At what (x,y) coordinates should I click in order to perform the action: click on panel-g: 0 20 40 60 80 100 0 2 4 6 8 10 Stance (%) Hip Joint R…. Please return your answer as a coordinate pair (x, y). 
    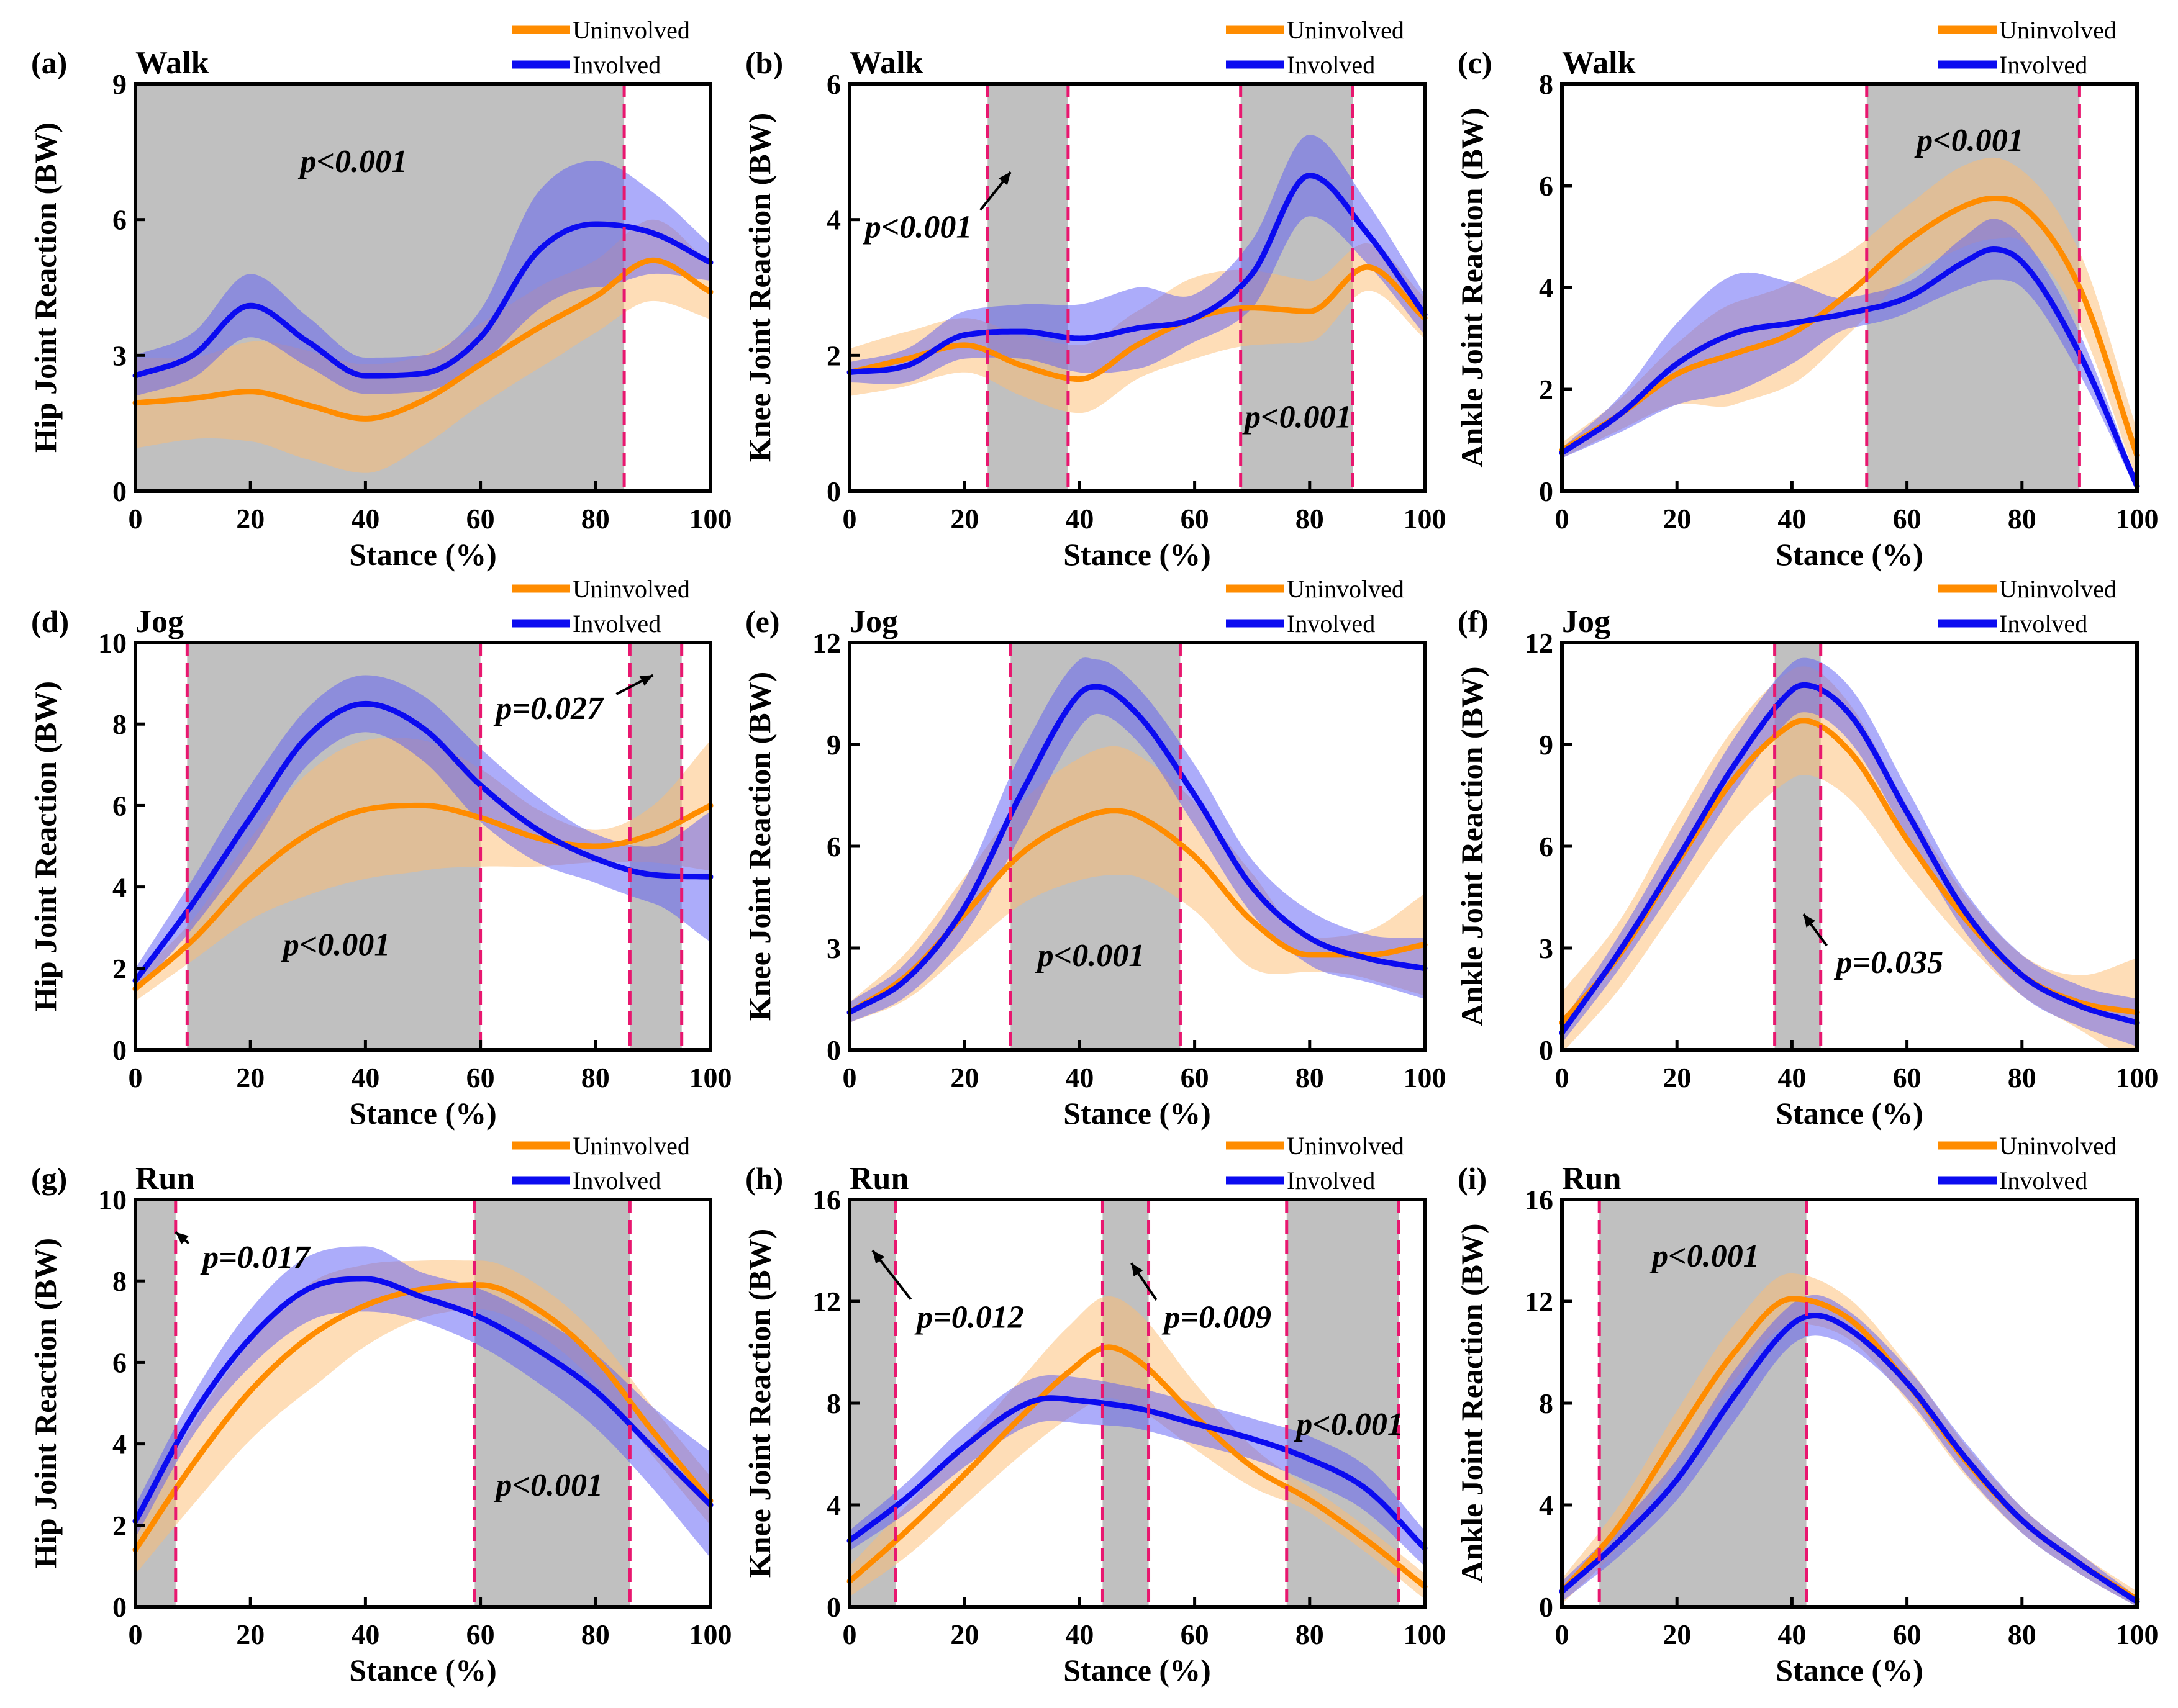
    Looking at the image, I should click on (380, 1410).